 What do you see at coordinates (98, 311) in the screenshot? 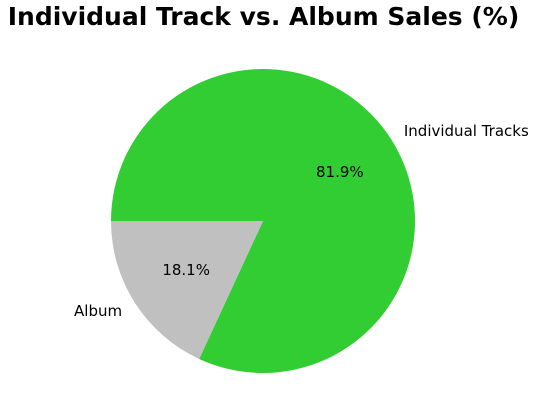
I see `pie-category-label: Album` at bounding box center [98, 311].